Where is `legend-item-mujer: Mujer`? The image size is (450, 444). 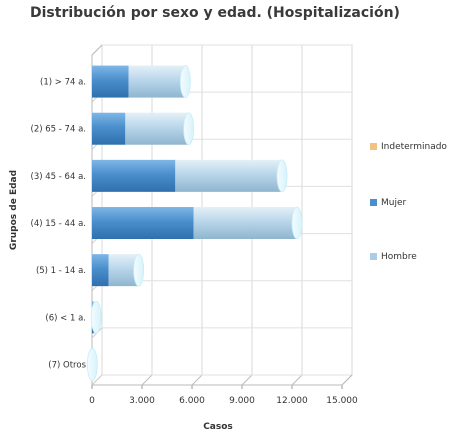 legend-item-mujer: Mujer is located at coordinates (388, 205).